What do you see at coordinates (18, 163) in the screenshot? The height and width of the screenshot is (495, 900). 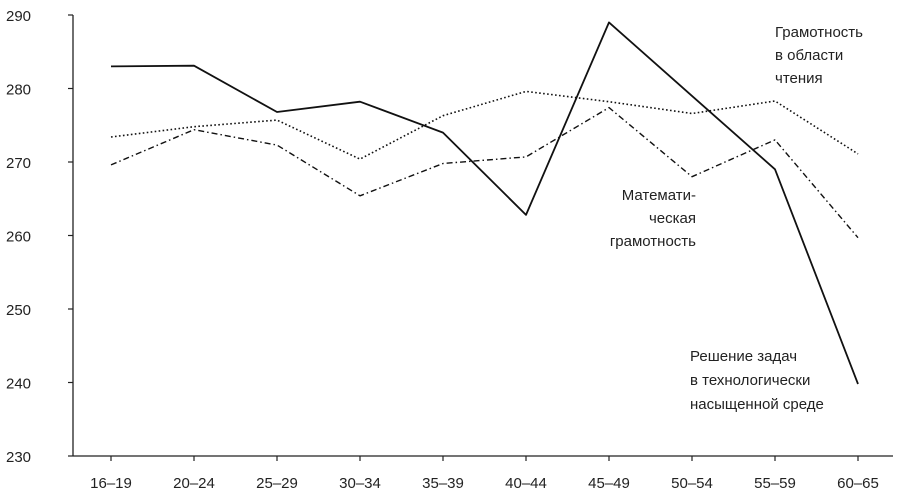 I see `y-tick-label: 270` at bounding box center [18, 163].